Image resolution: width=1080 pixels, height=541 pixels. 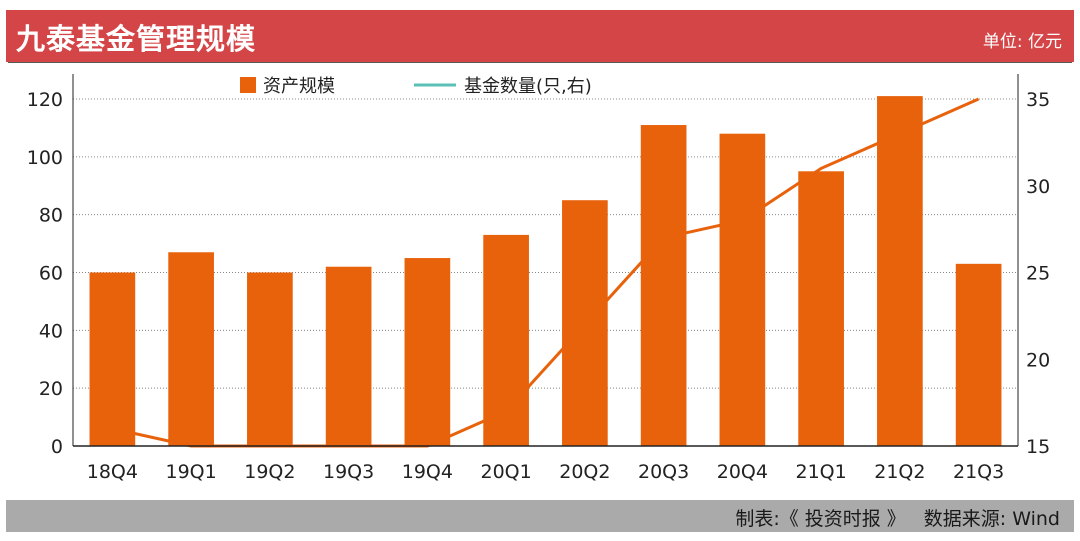 What do you see at coordinates (57, 447) in the screenshot?
I see `y-left-tick-label: 0` at bounding box center [57, 447].